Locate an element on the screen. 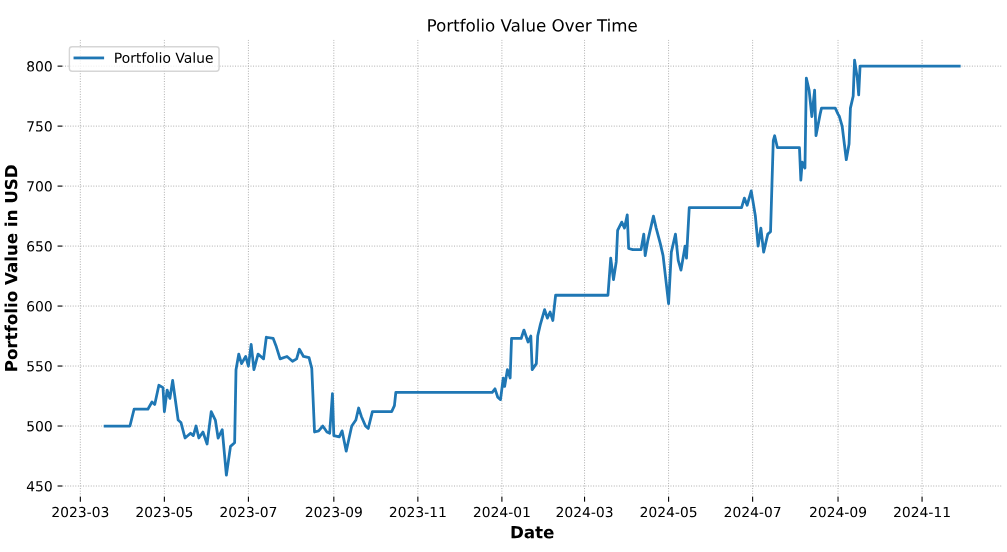 Image resolution: width=1007 pixels, height=552 pixels. y-tick-label: 500 is located at coordinates (39, 426).